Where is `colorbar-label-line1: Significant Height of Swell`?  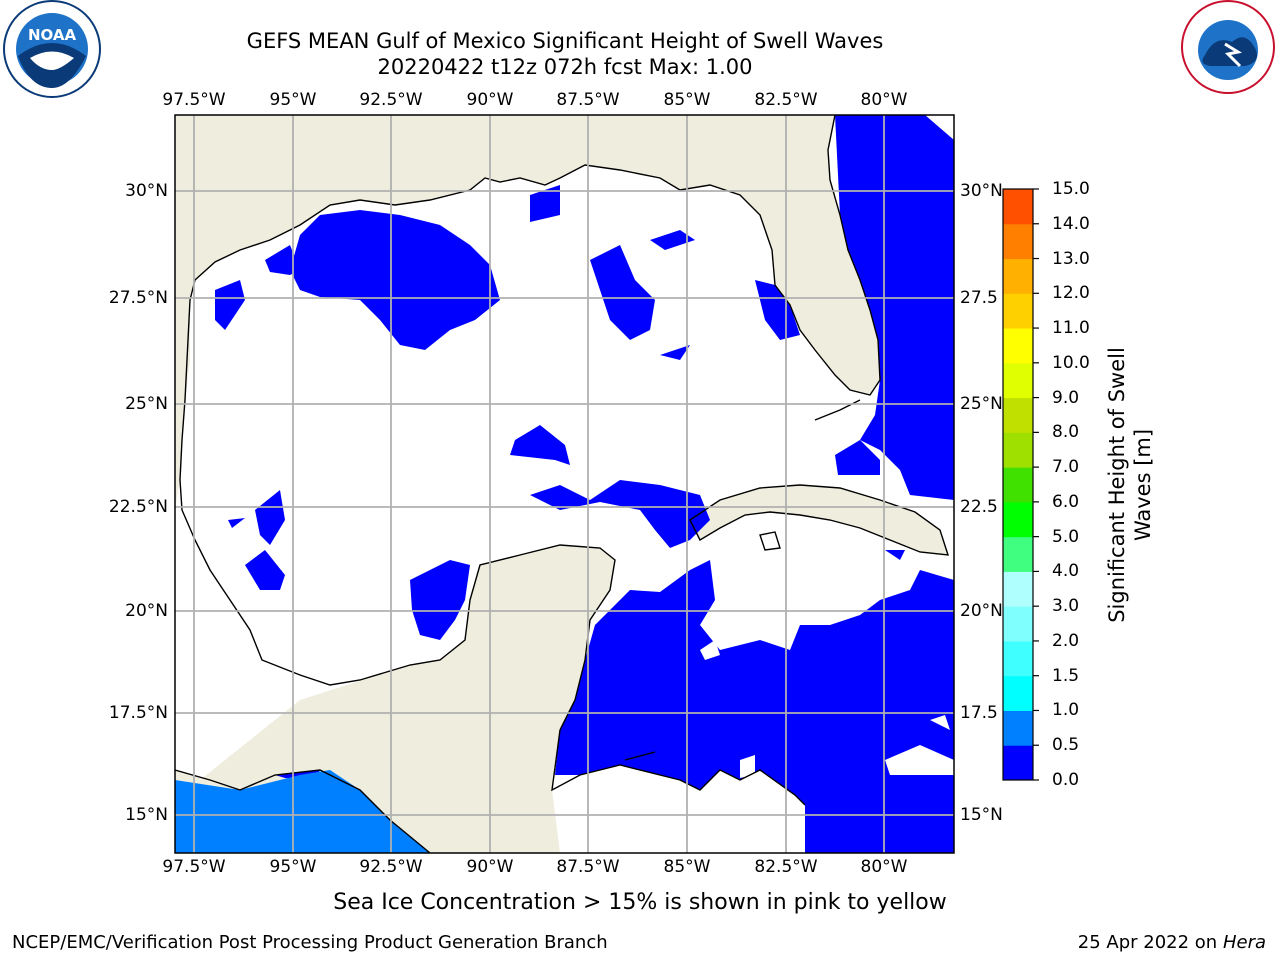
colorbar-label-line1: Significant Height of Swell is located at coordinates (1117, 485).